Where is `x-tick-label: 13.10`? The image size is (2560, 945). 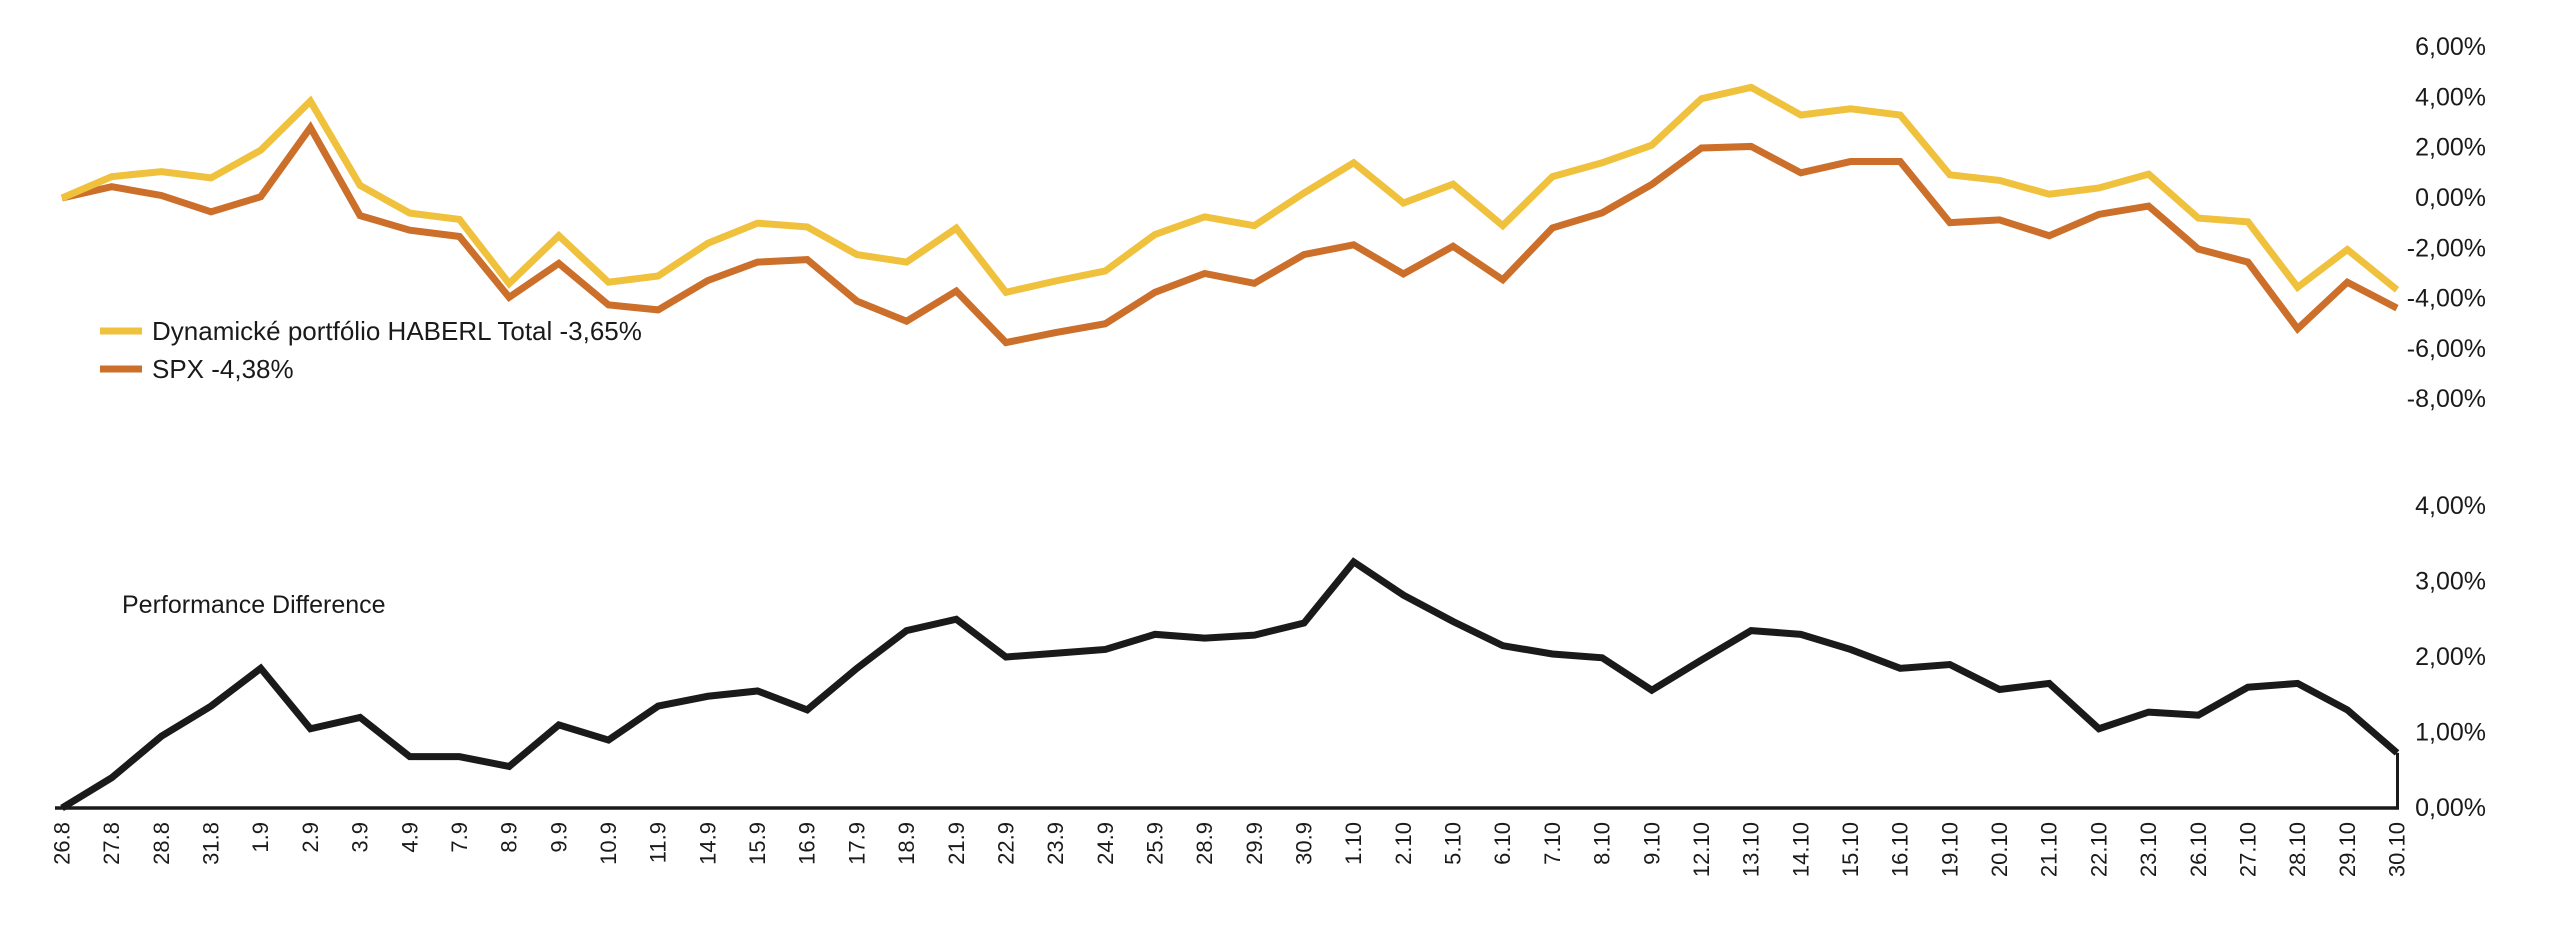
x-tick-label: 13.10 is located at coordinates (1751, 849).